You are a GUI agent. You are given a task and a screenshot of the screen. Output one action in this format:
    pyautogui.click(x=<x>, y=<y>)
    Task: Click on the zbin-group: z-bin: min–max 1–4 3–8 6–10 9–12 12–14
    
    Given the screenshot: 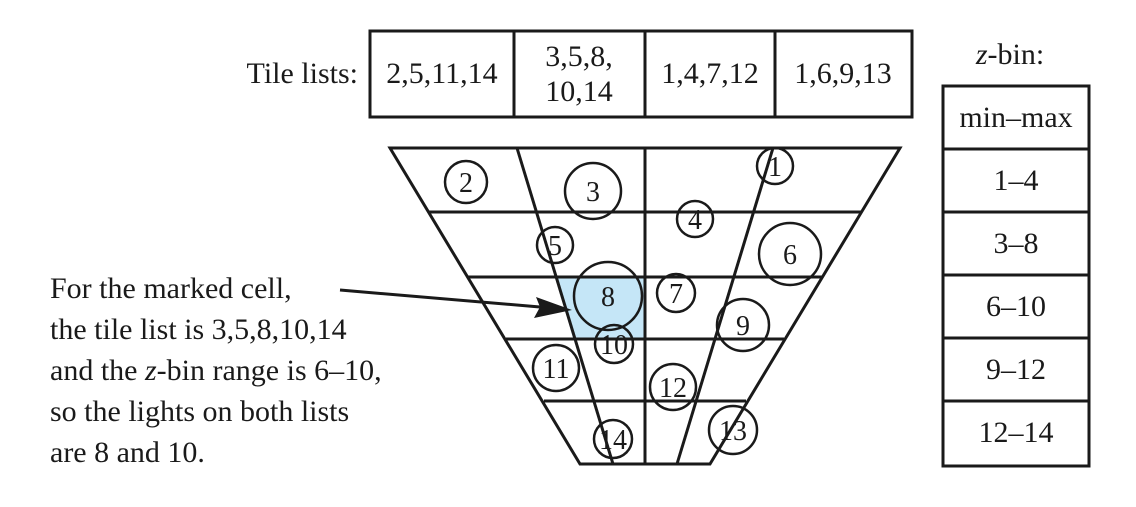 What is the action you would take?
    pyautogui.click(x=1016, y=253)
    